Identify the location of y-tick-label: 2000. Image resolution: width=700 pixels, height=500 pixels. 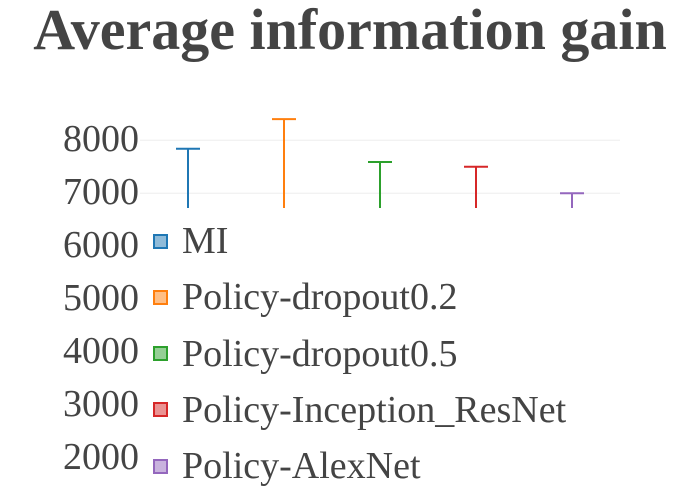
(101, 457).